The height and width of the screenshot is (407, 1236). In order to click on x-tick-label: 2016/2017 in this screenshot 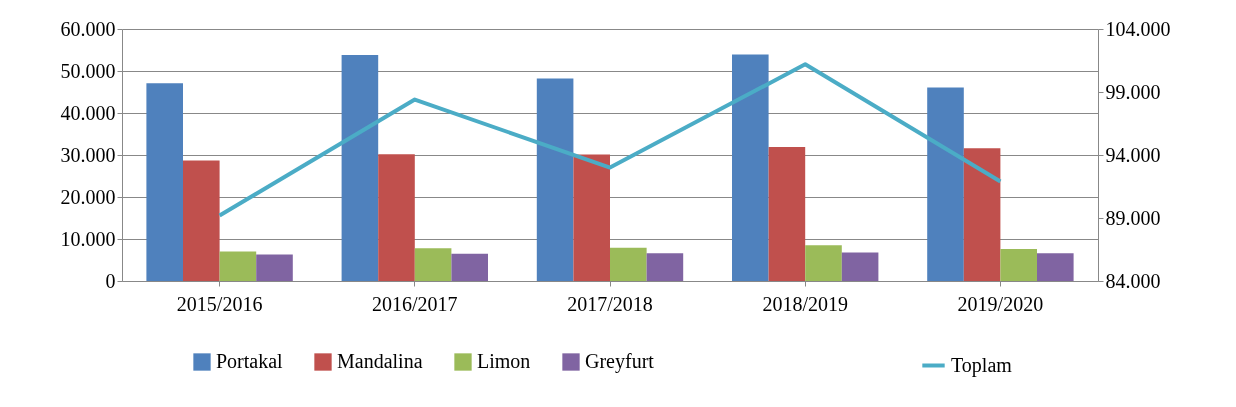, I will do `click(415, 303)`.